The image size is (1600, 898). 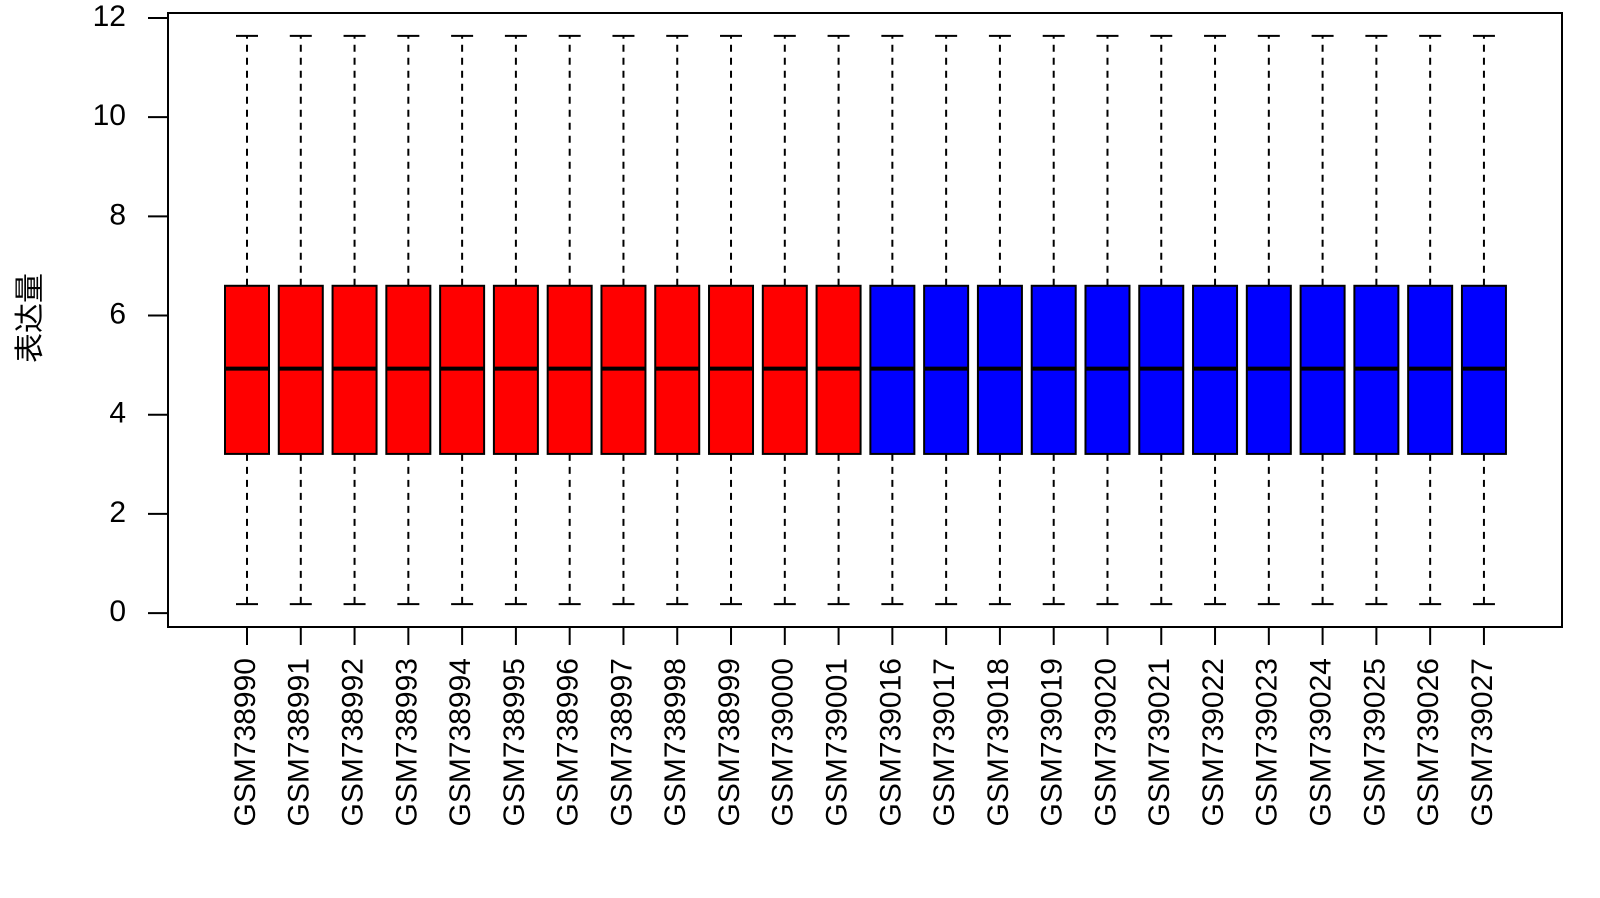 I want to click on x-tick-label: GSM738998, so click(x=675, y=742).